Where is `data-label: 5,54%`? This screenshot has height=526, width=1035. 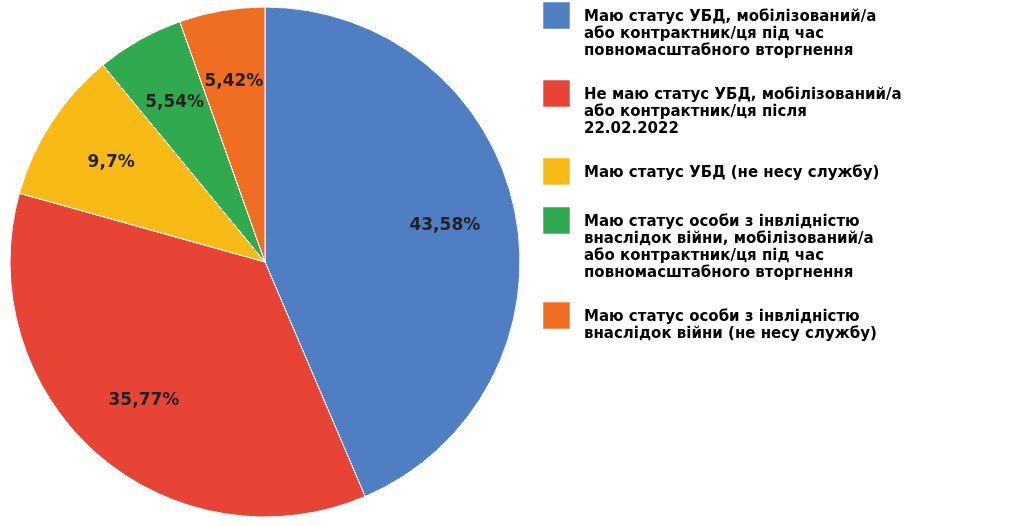 data-label: 5,54% is located at coordinates (175, 101).